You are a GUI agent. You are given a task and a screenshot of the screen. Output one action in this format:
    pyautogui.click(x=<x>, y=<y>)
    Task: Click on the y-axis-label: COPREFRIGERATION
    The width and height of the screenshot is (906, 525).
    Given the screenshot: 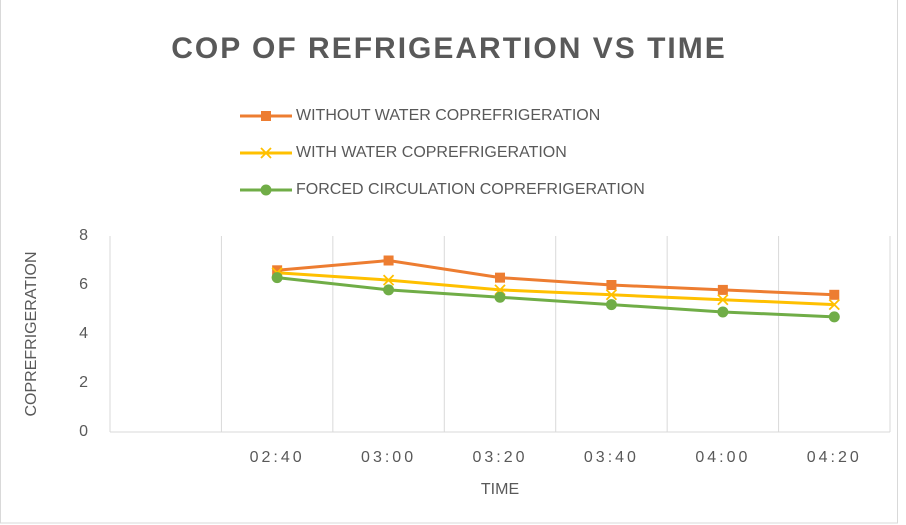 What is the action you would take?
    pyautogui.click(x=31, y=333)
    